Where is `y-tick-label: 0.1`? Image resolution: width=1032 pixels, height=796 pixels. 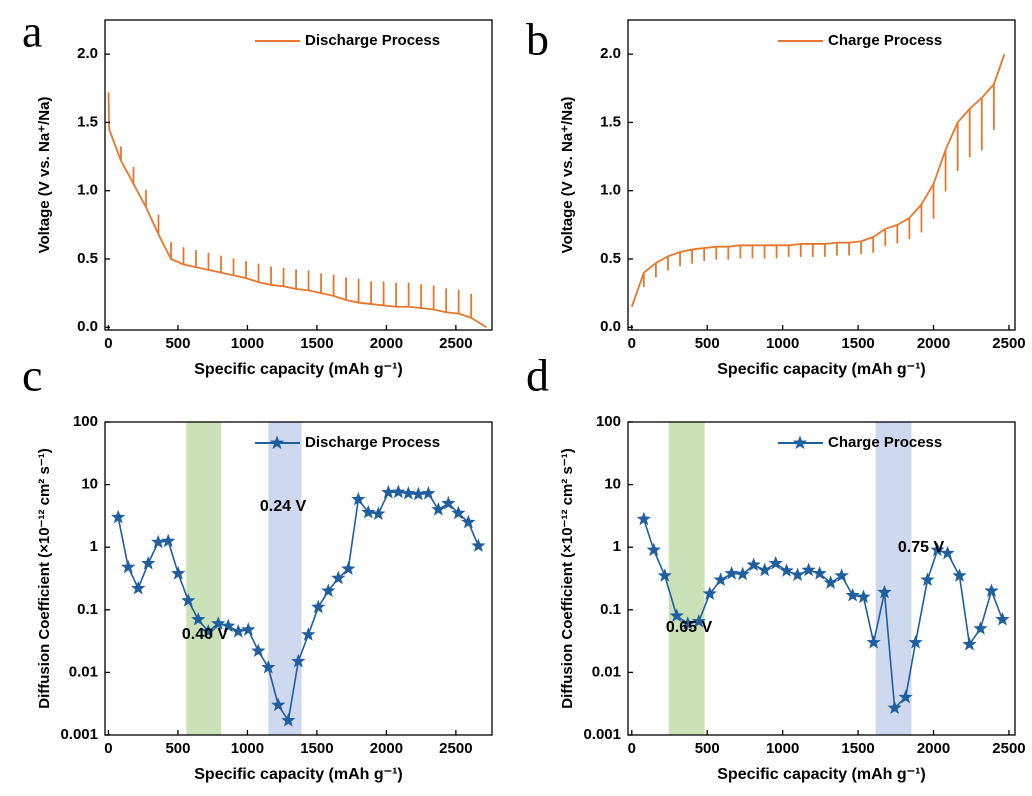
y-tick-label: 0.1 is located at coordinates (87, 609).